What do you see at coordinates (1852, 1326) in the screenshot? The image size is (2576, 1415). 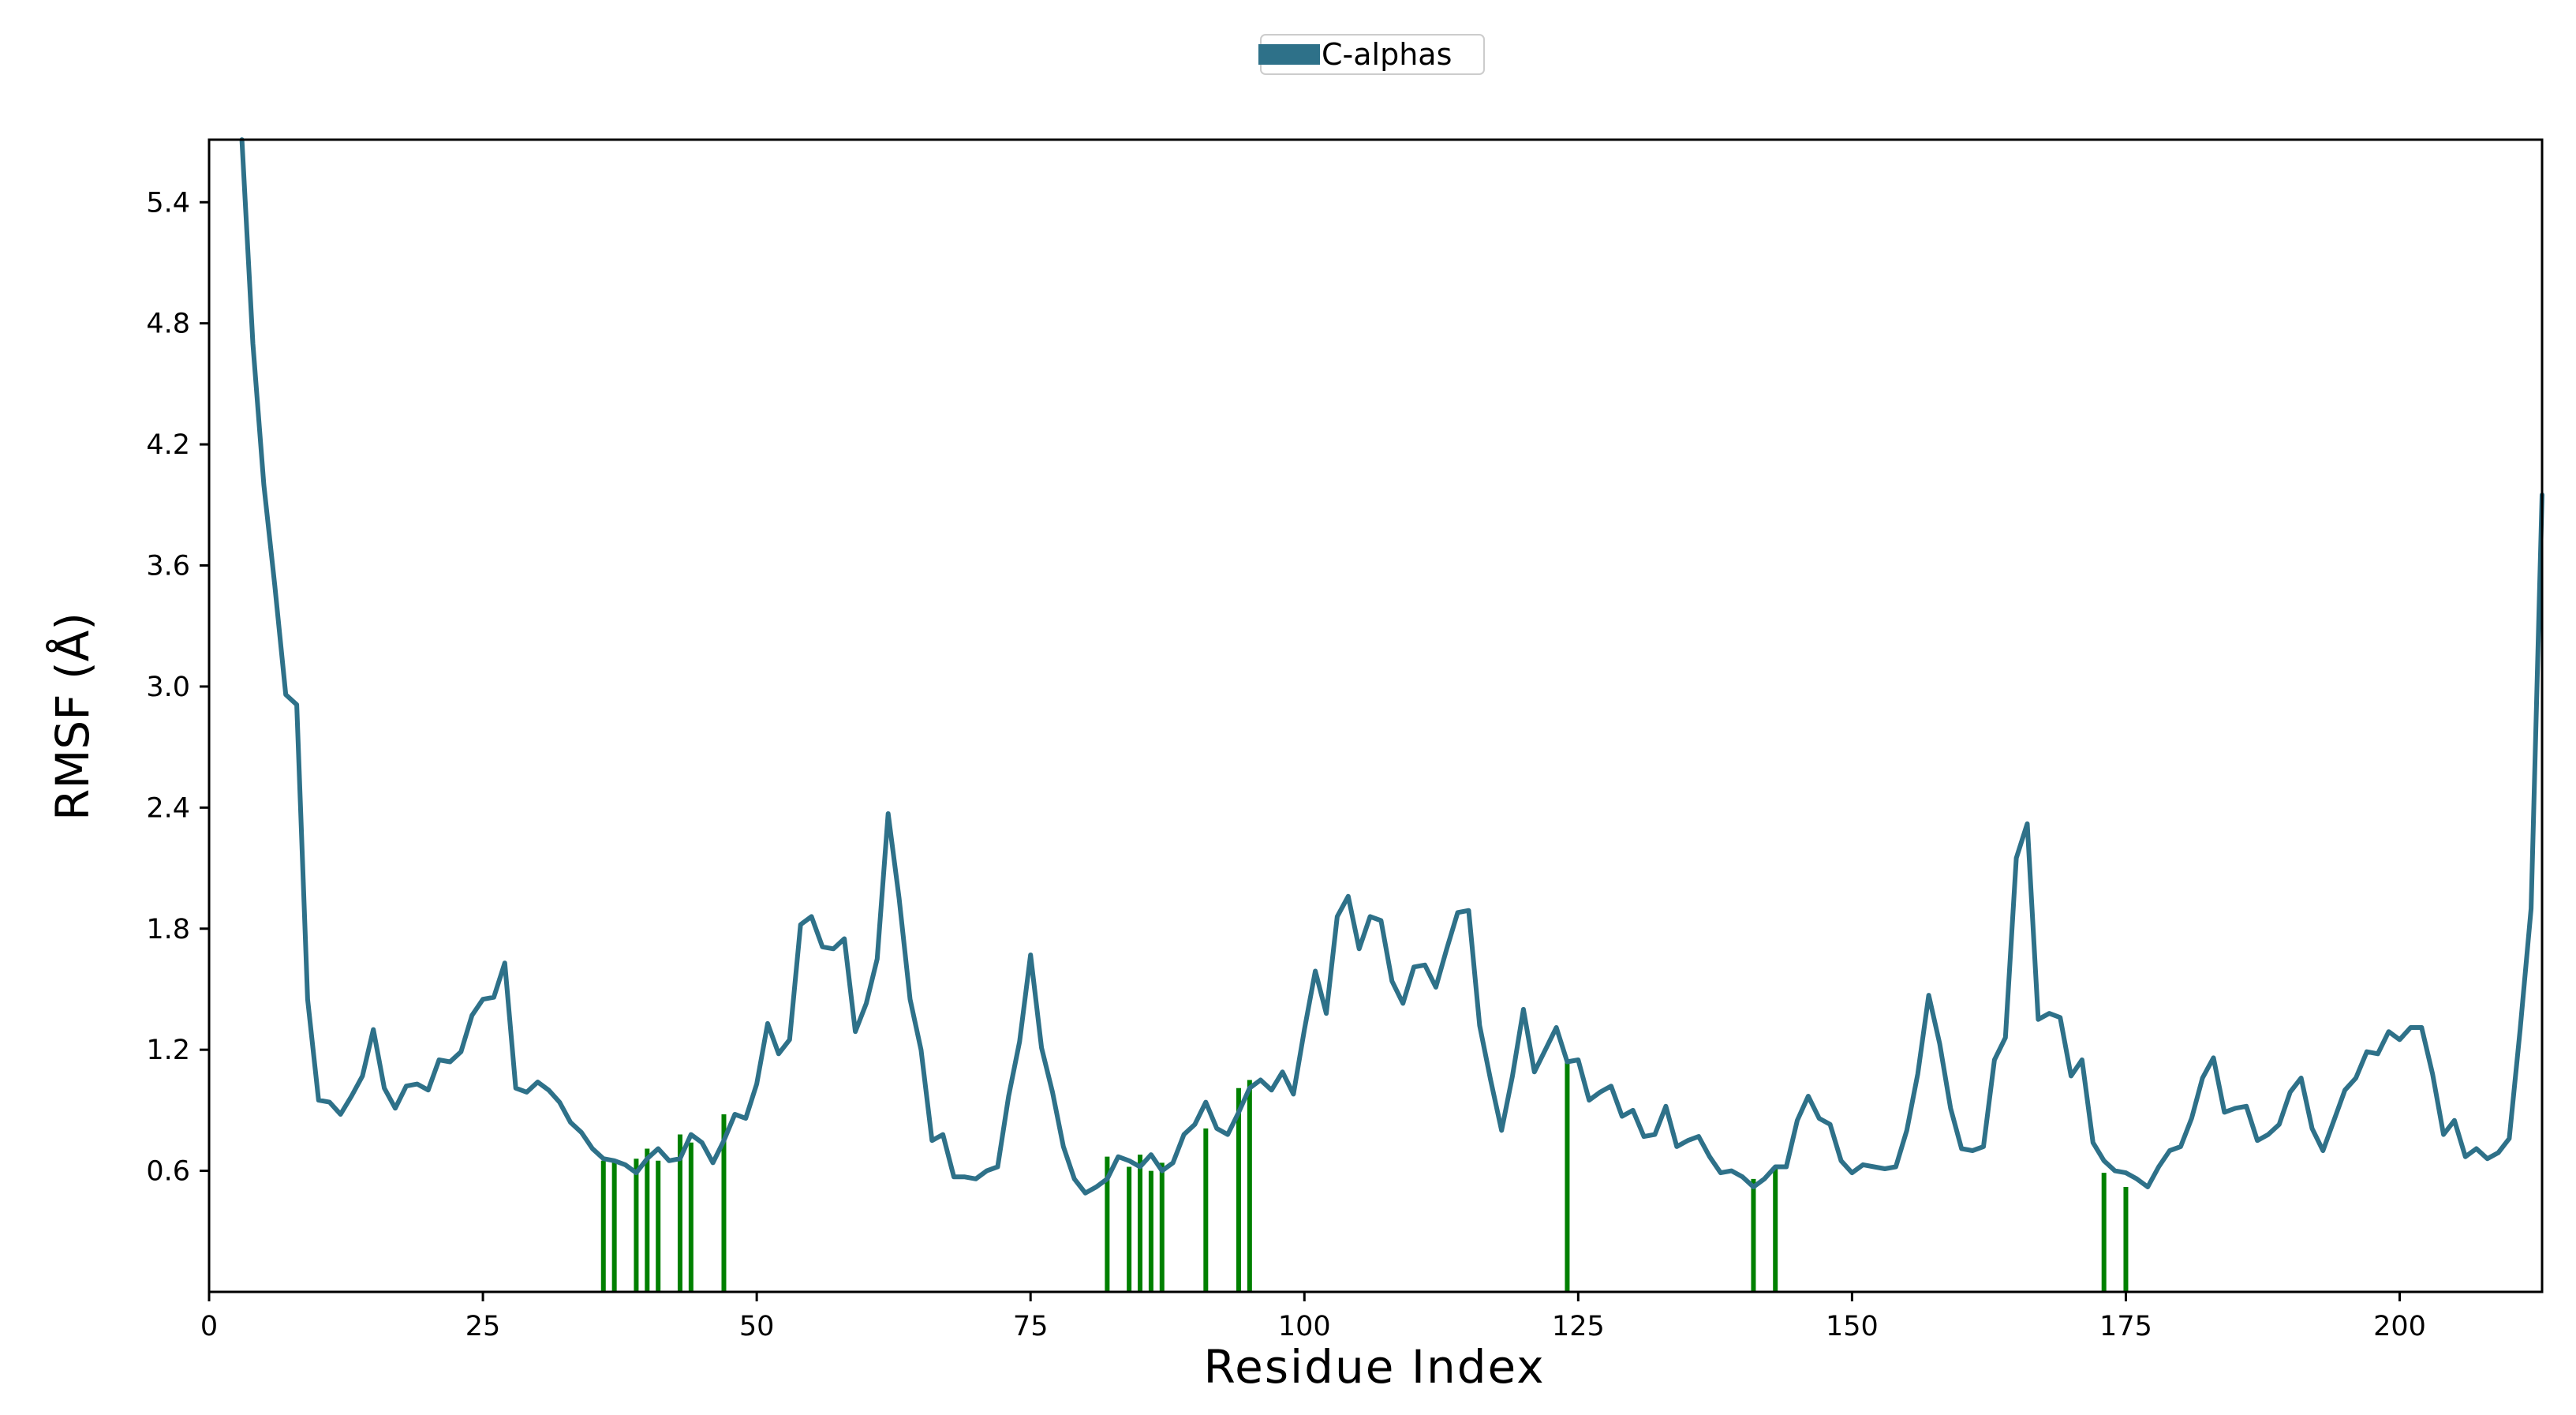 I see `x-tick-label: 150` at bounding box center [1852, 1326].